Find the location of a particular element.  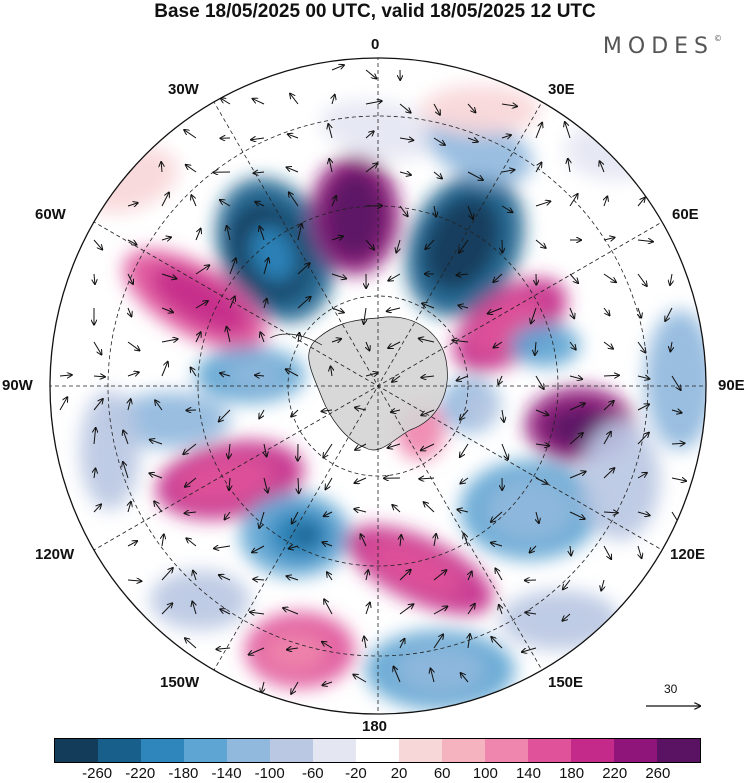

colorbar-tick-label: 260 is located at coordinates (658, 773).